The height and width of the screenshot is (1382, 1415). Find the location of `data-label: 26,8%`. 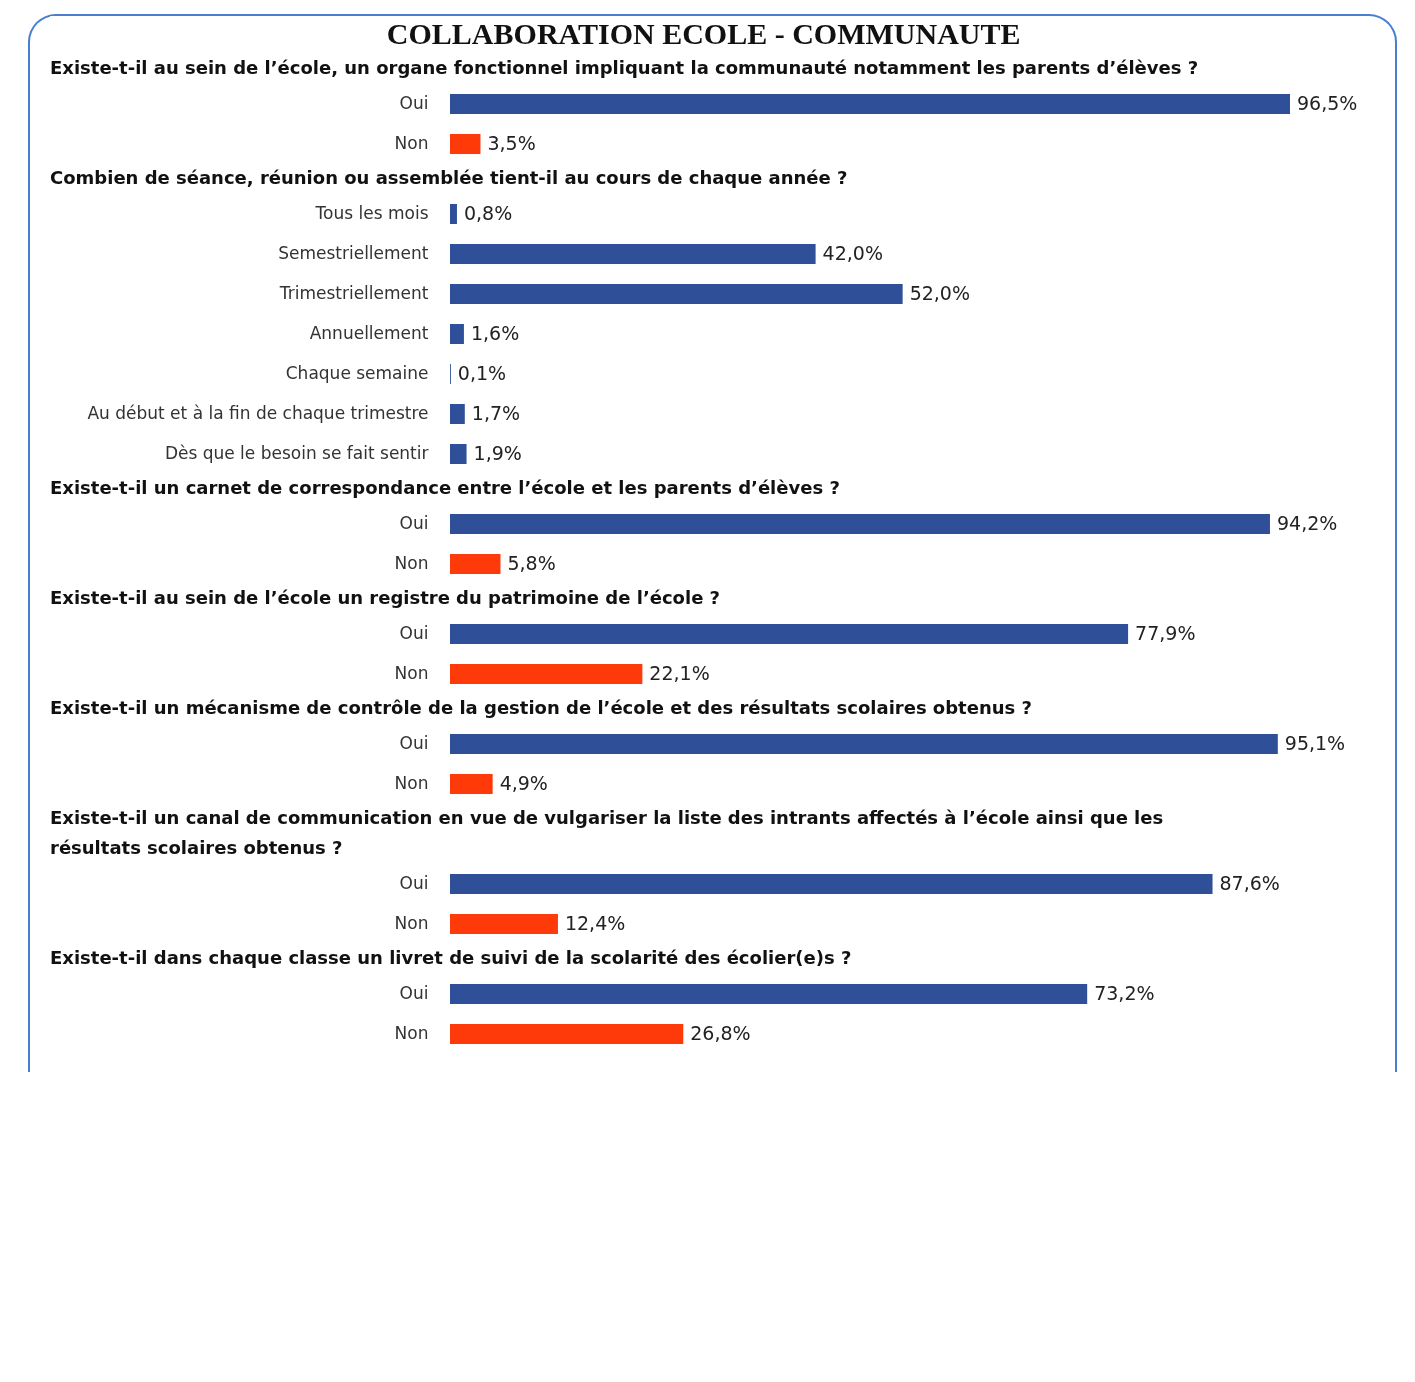

data-label: 26,8% is located at coordinates (720, 1033).